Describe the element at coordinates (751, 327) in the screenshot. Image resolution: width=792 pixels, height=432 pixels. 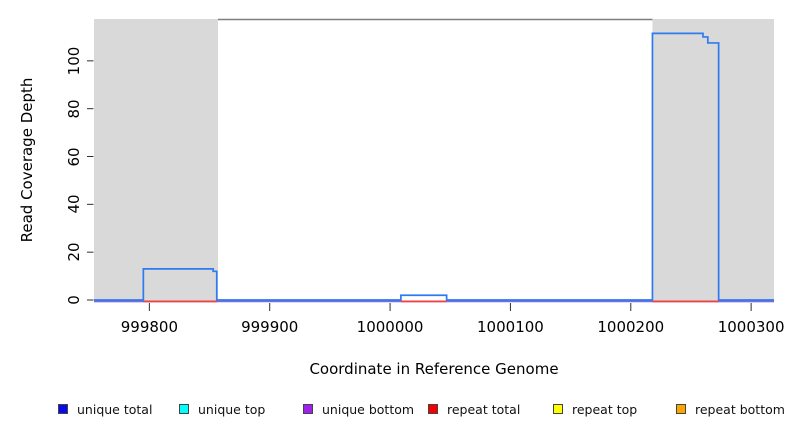
I see `x-tick-label: 1000300` at that location.